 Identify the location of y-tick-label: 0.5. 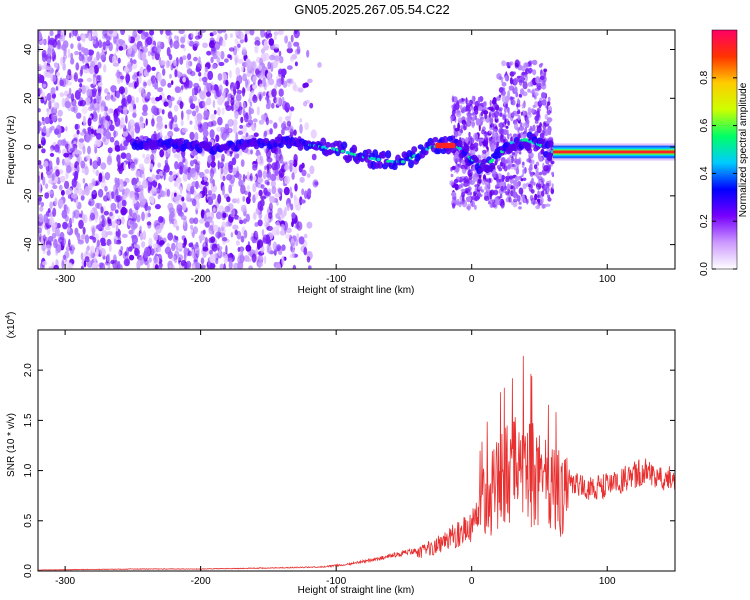
(28, 520).